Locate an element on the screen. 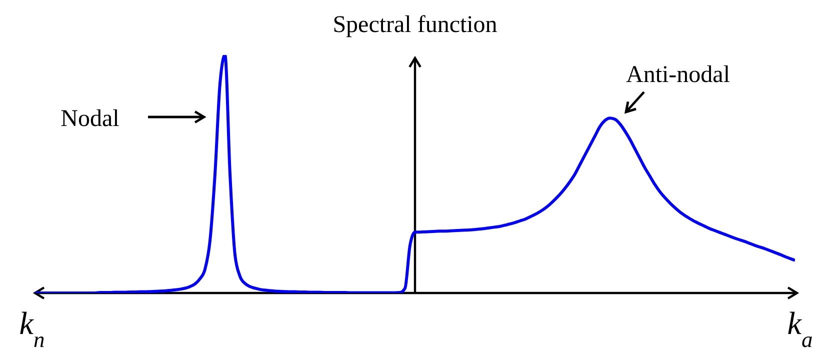 This screenshot has width=830, height=354. text: k$_{a}$ is located at coordinates (800, 328).